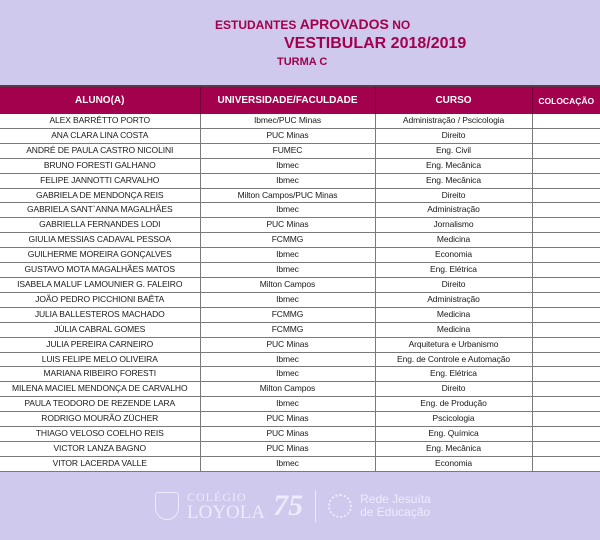  What do you see at coordinates (340, 506) in the screenshot?
I see `jesuit-sun-icon` at bounding box center [340, 506].